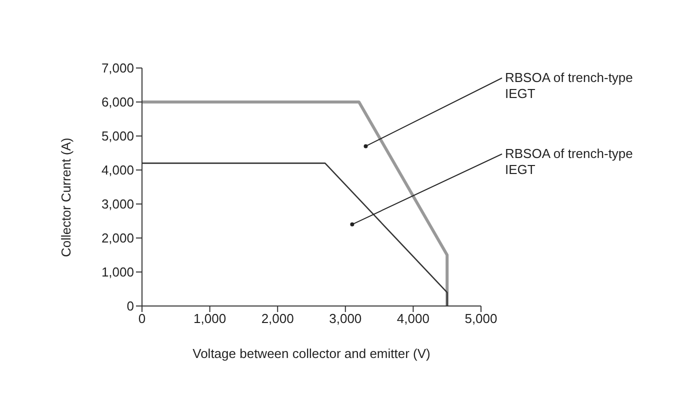 The width and height of the screenshot is (681, 412). What do you see at coordinates (66, 197) in the screenshot?
I see `y-axis-title: Collector Current (A)` at bounding box center [66, 197].